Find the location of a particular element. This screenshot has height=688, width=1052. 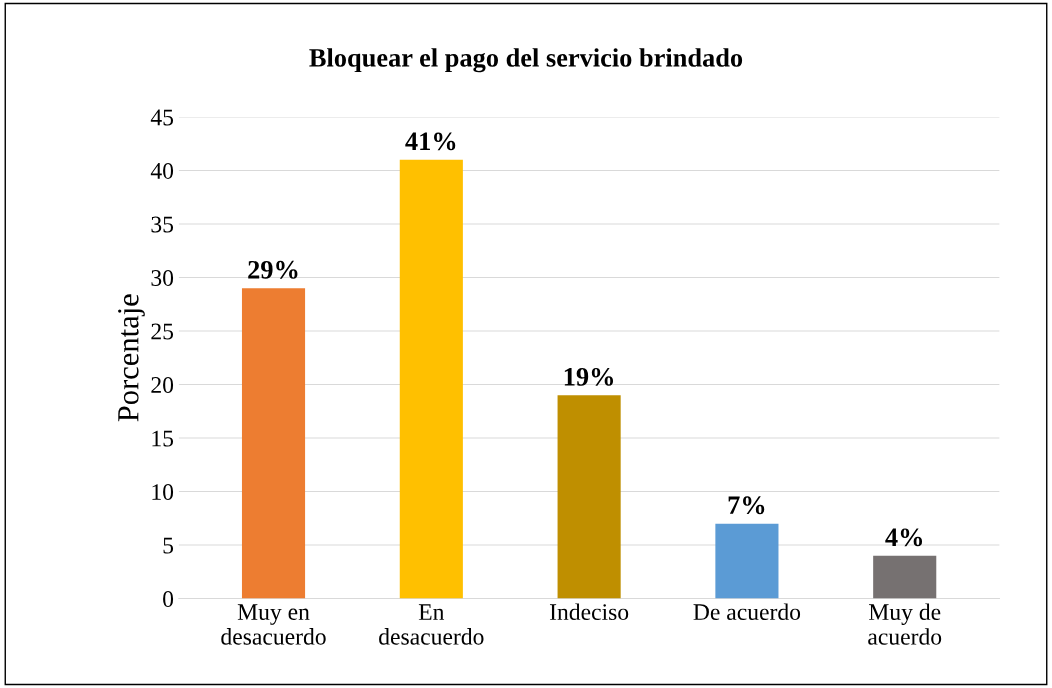

y-tick-label: 40 is located at coordinates (162, 170).